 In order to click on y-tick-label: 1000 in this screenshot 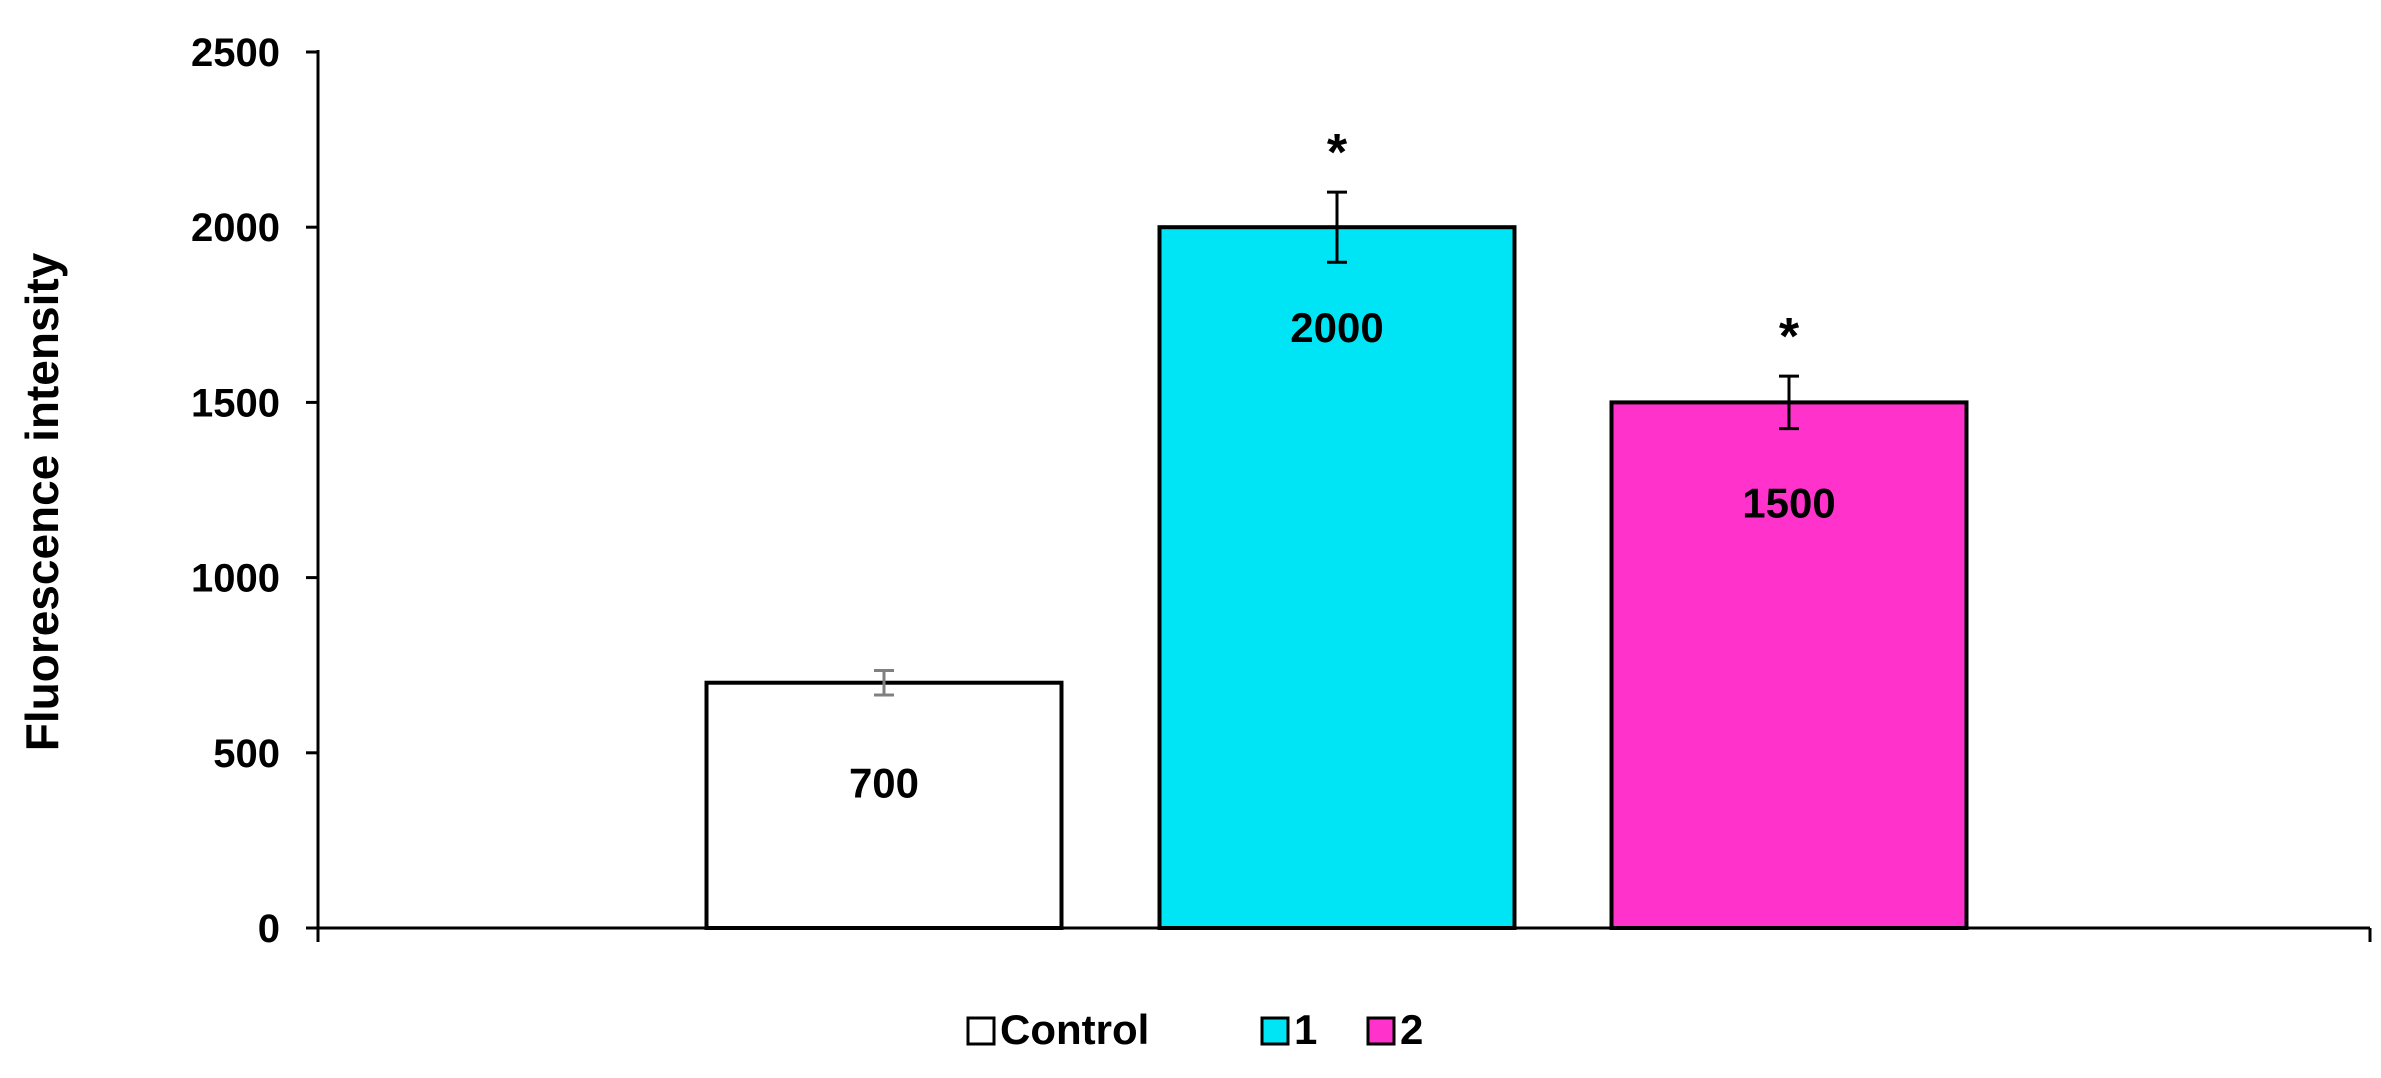, I will do `click(235, 579)`.